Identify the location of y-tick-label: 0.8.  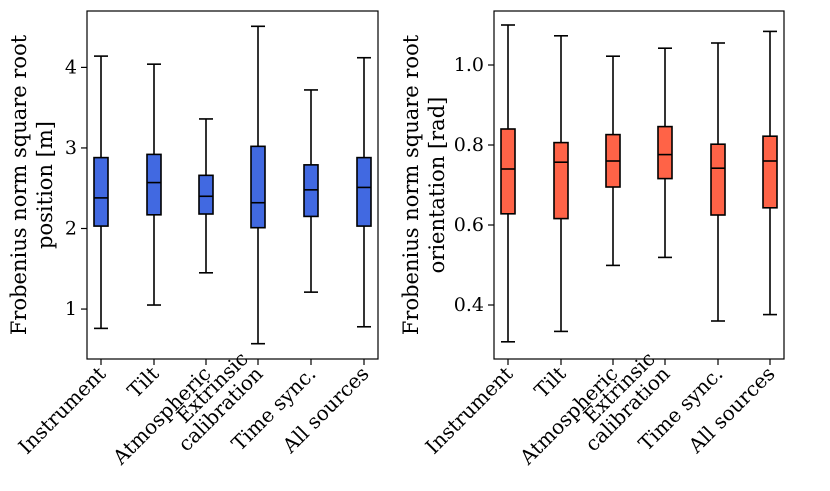
(469, 145).